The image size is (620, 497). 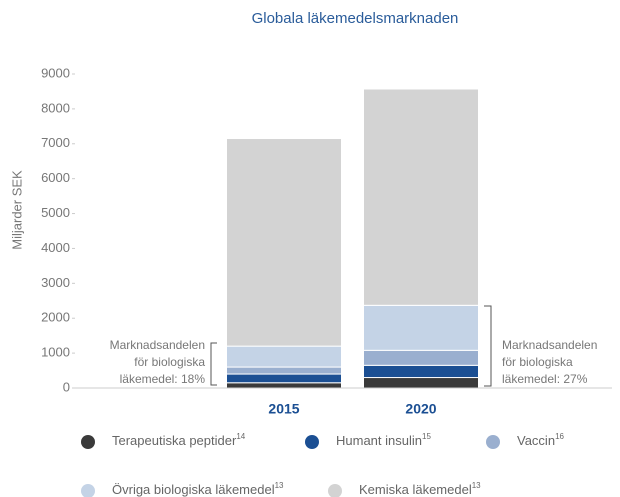 I want to click on y-tick-label: 9000, so click(x=55, y=72).